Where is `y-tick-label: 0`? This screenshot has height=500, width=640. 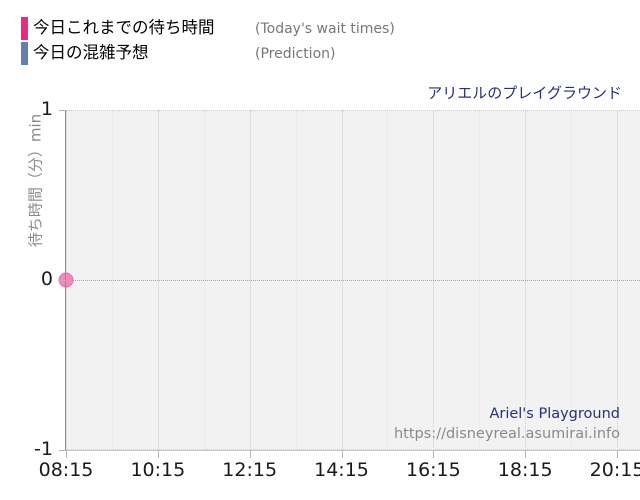 y-tick-label: 0 is located at coordinates (46, 279).